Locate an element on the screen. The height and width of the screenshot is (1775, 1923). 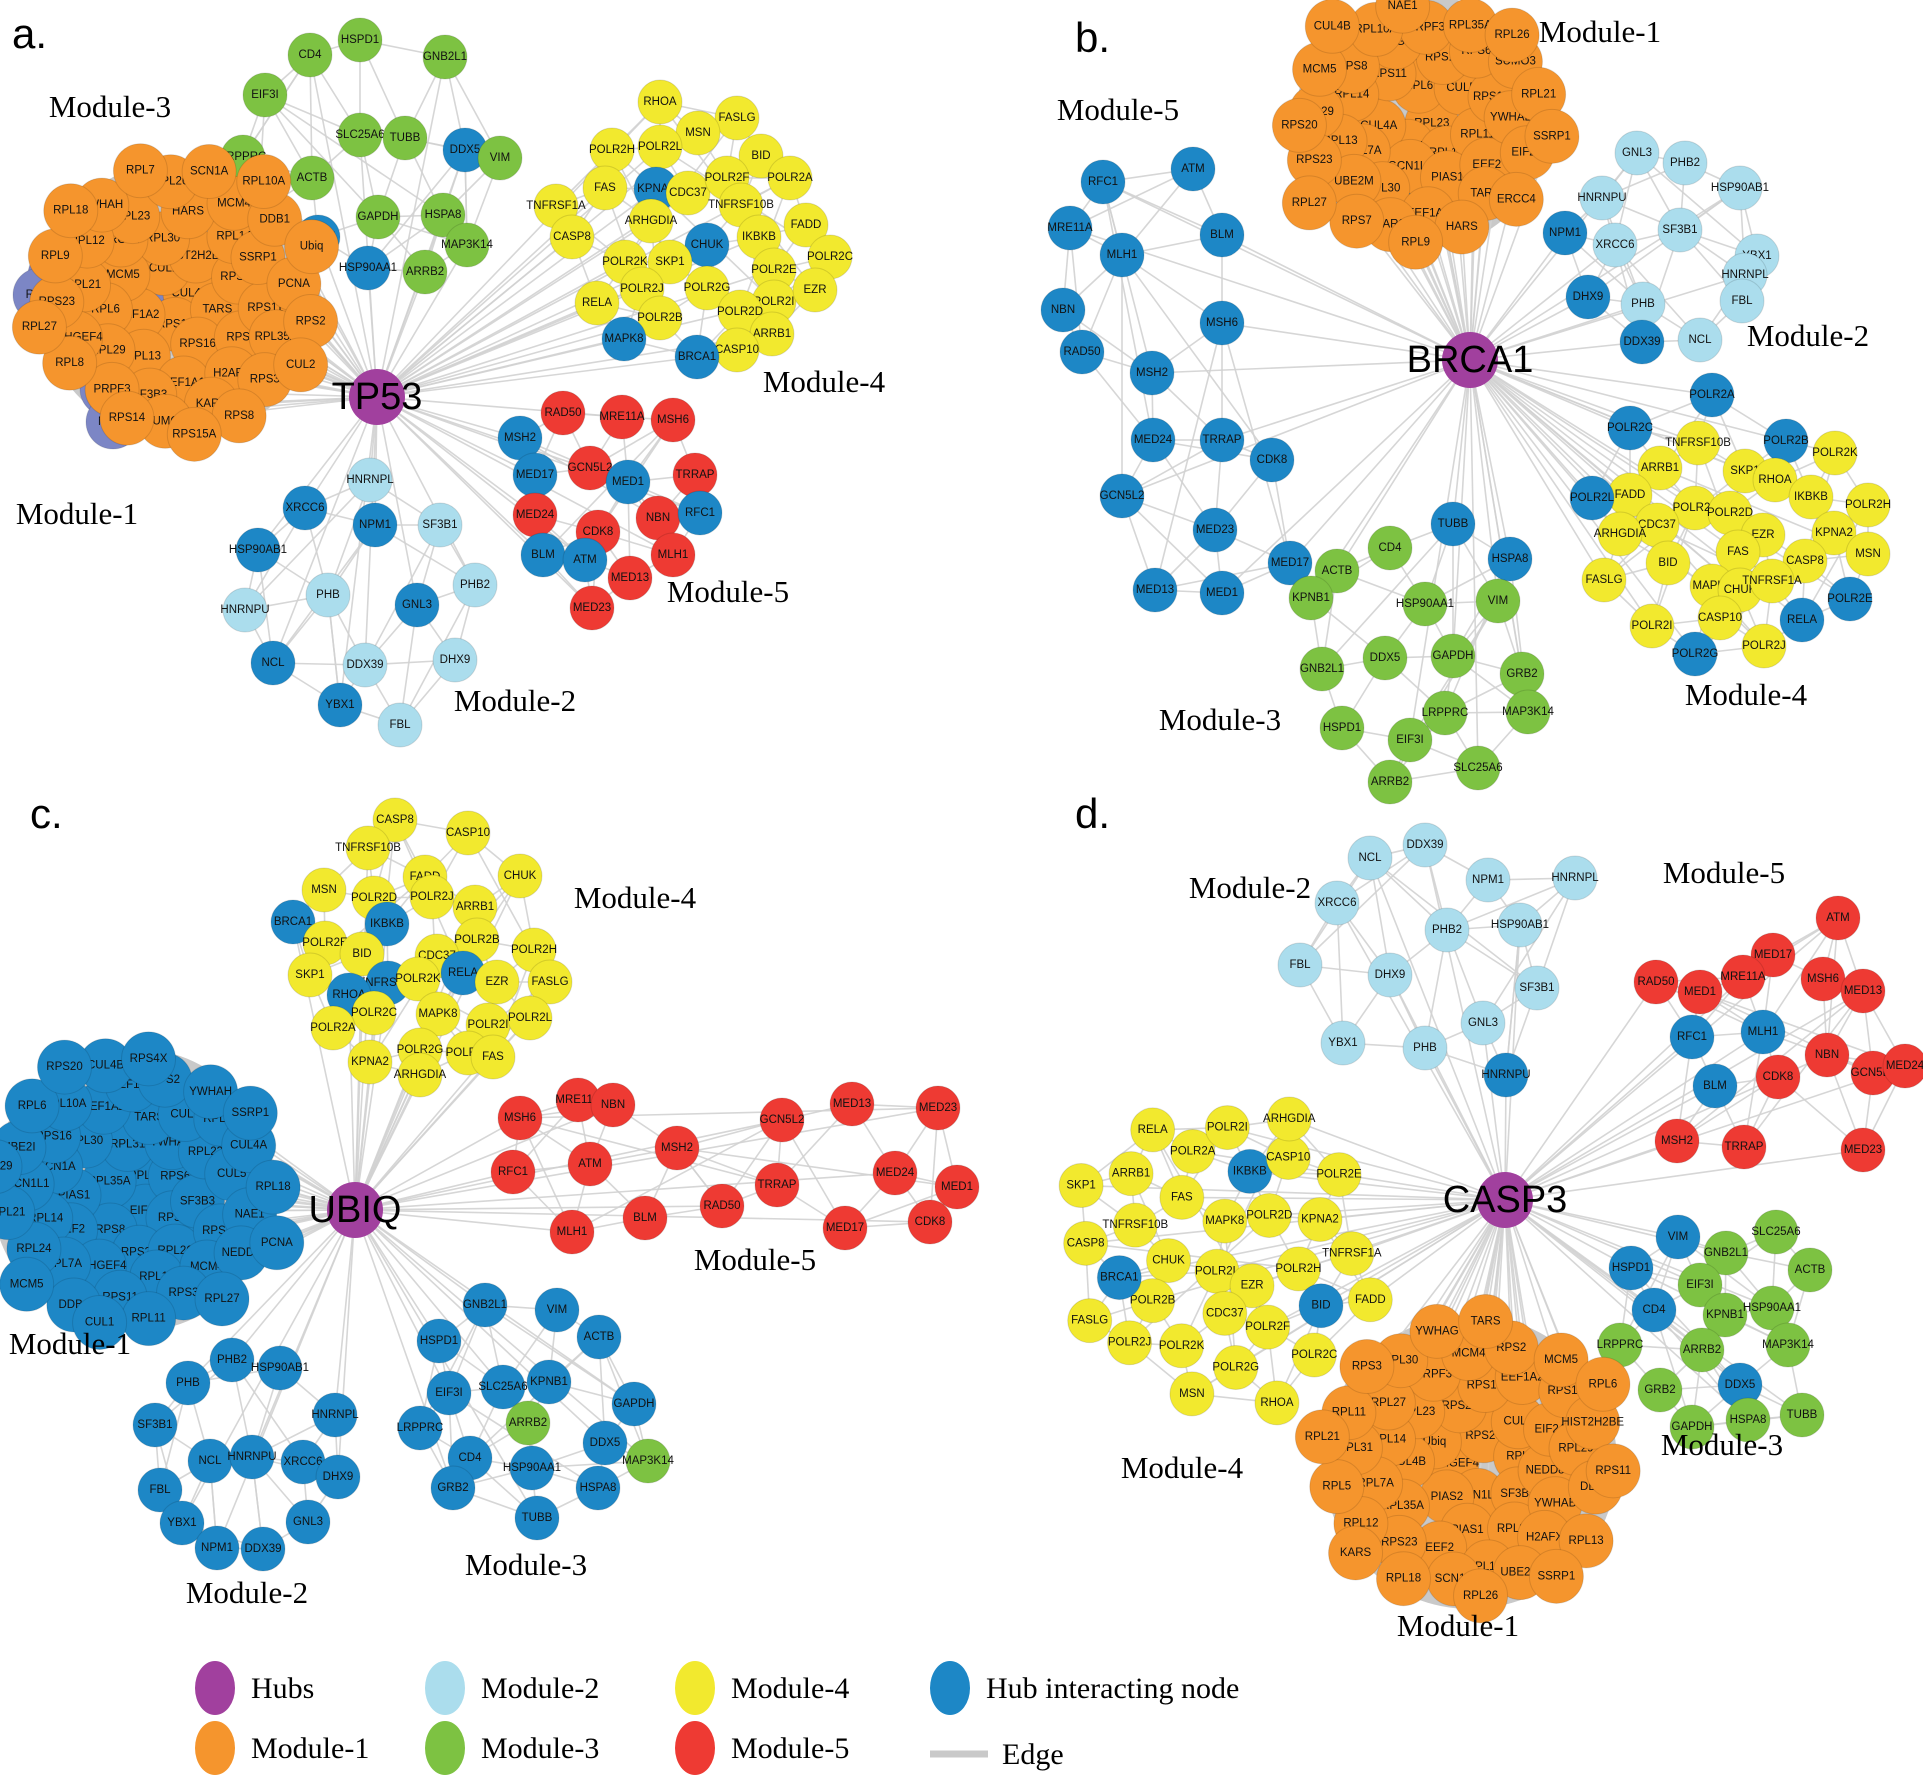
hub-UBIQ: UBIQ is located at coordinates (355, 1210).